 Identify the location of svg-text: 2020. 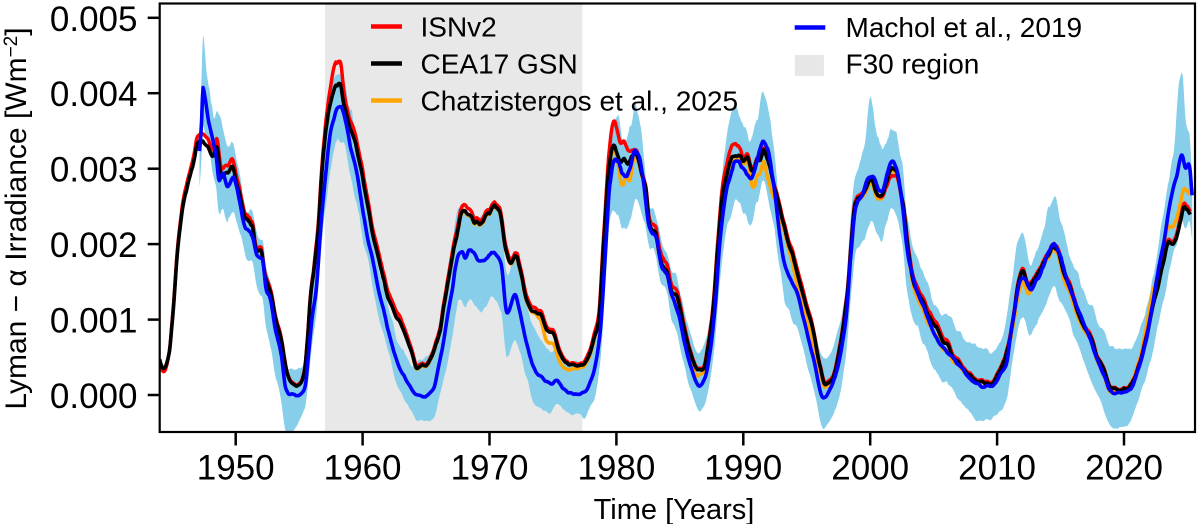
(1124, 468).